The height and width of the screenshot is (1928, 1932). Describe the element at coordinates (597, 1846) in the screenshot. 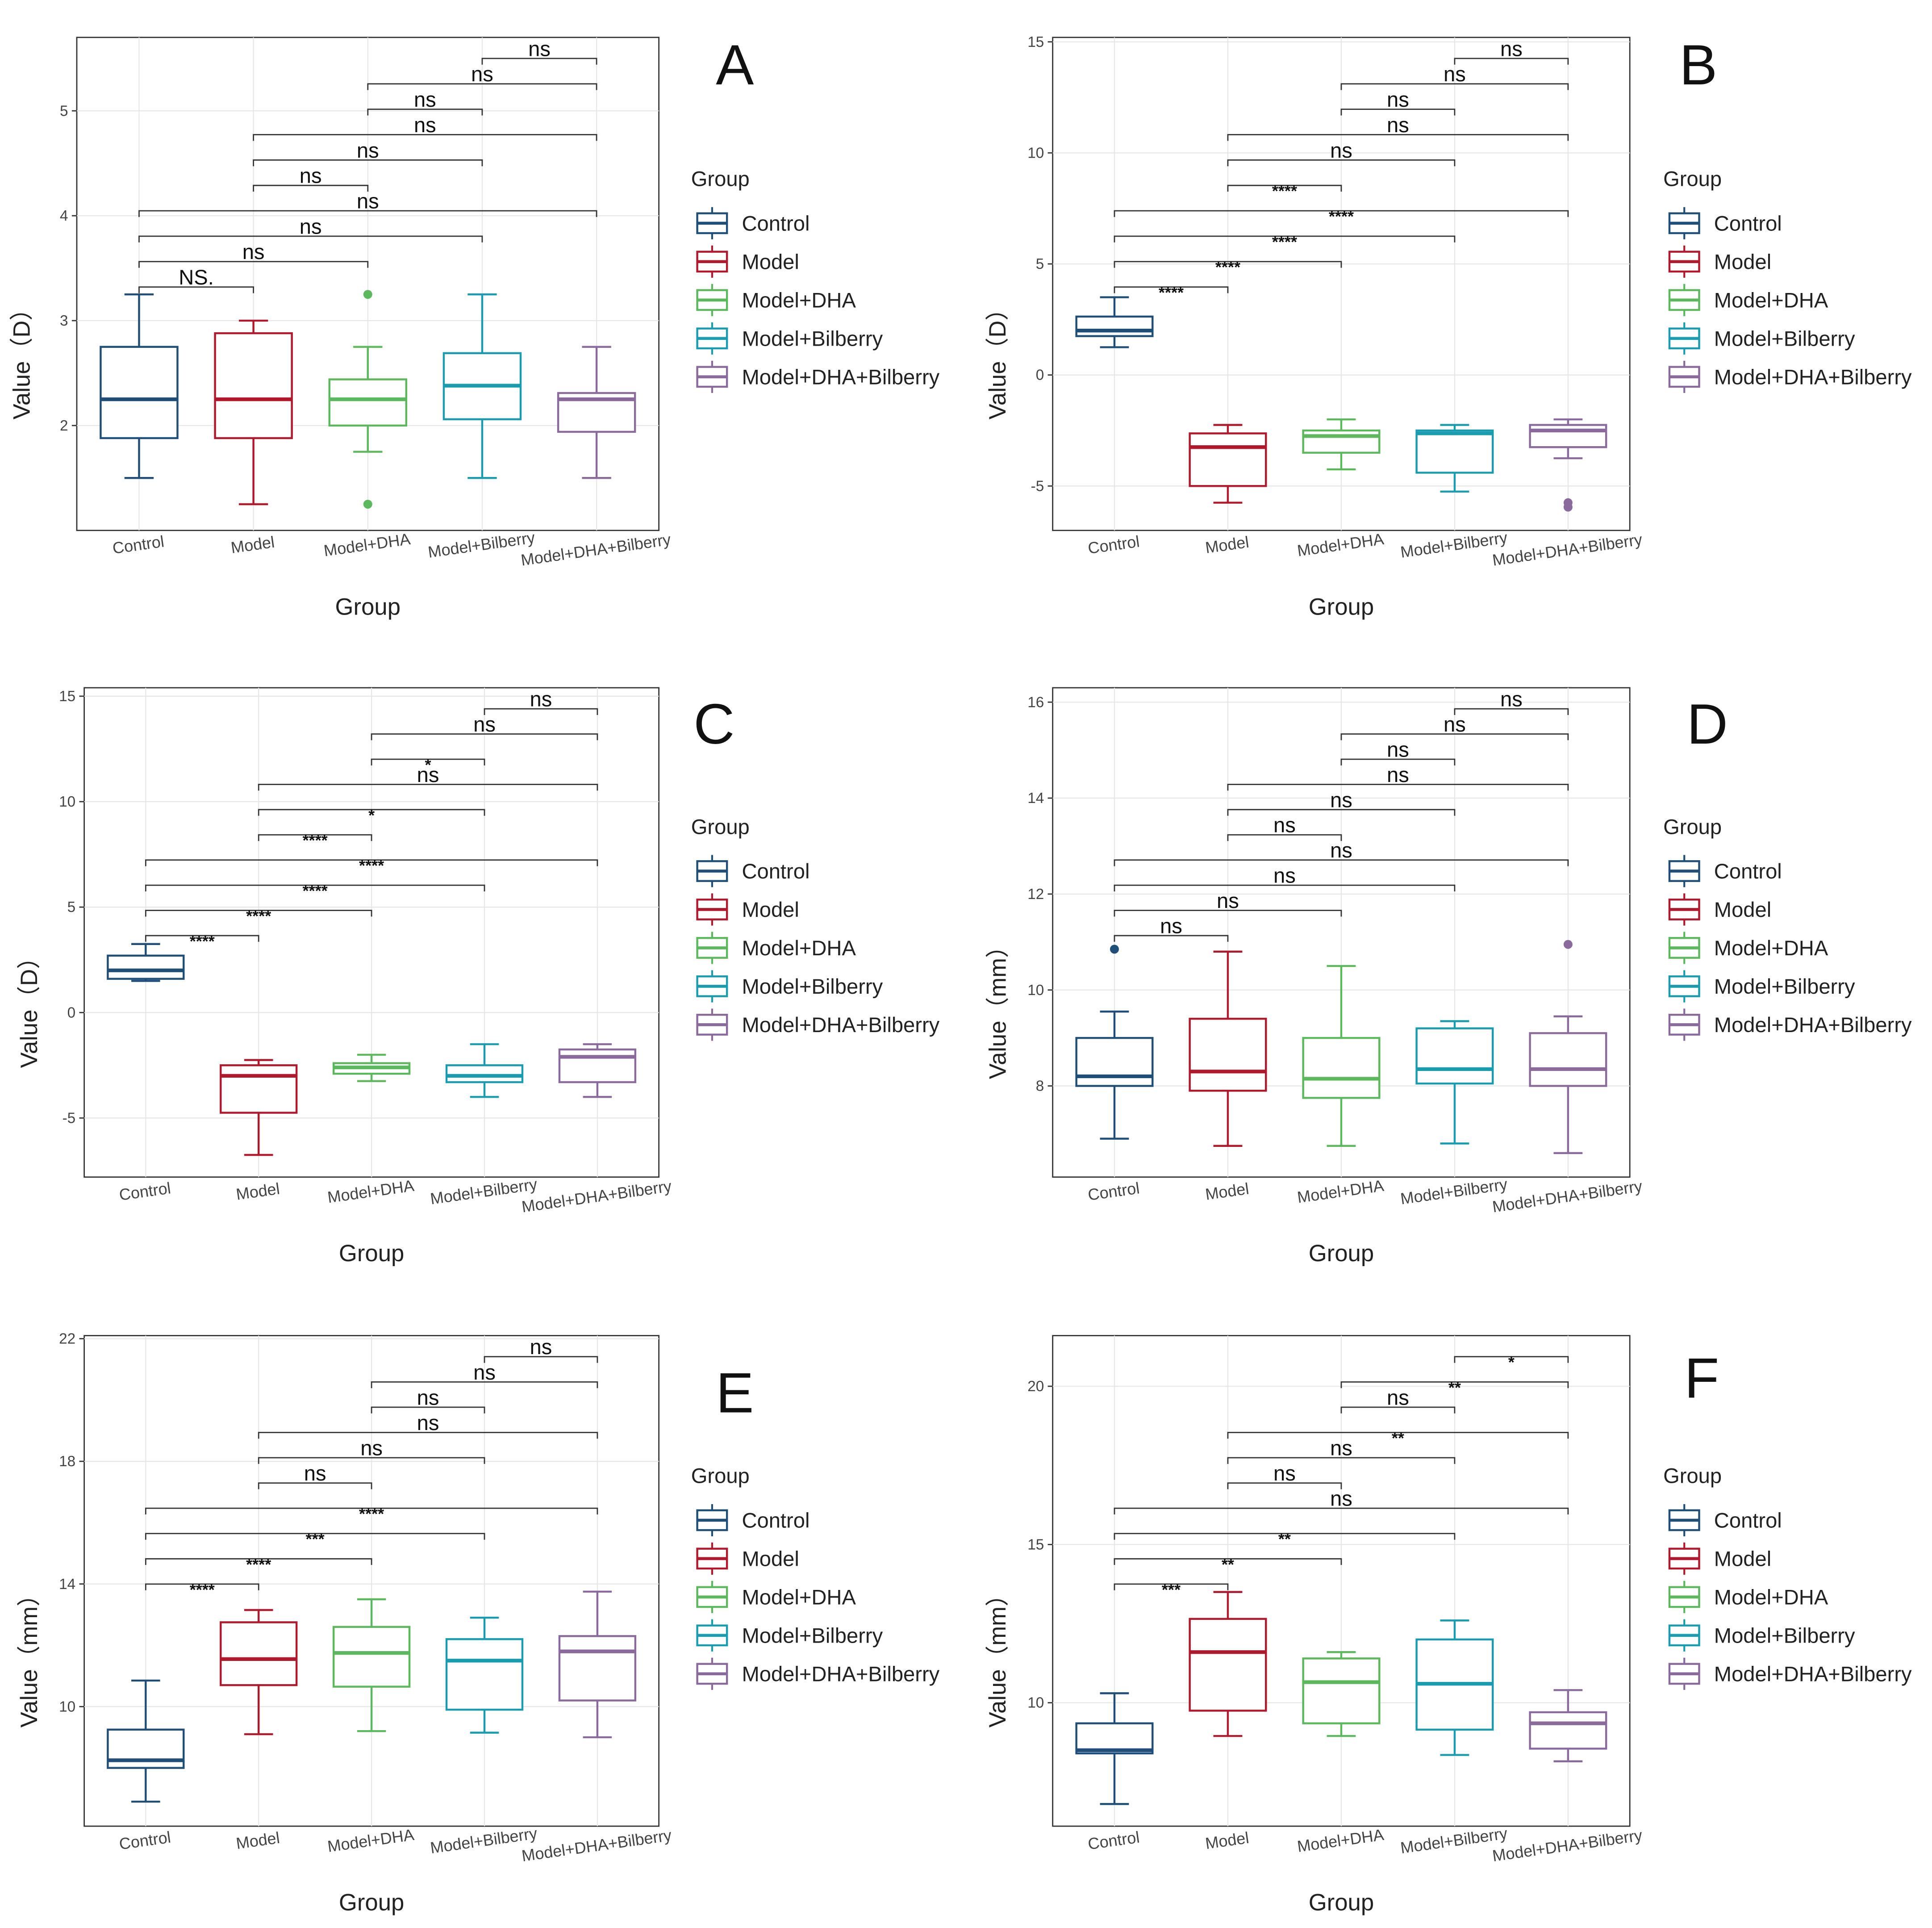

I see `x-tick-label: Model+DHA+Bilberry` at that location.